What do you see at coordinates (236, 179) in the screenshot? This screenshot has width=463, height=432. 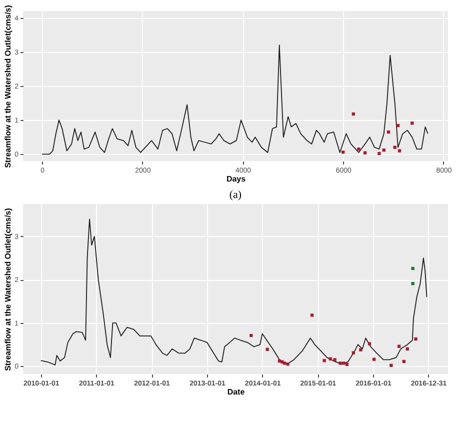 I see `x-axis-title: Days` at bounding box center [236, 179].